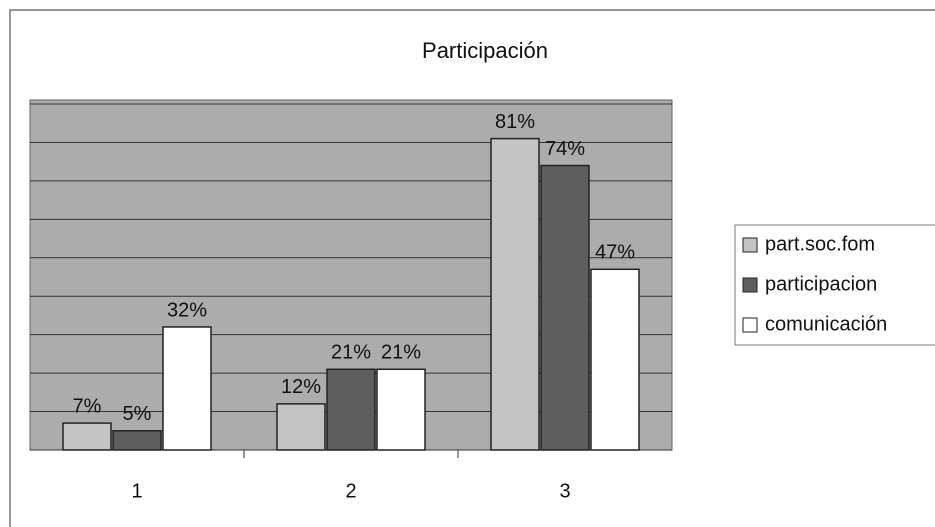  Describe the element at coordinates (826, 324) in the screenshot. I see `legend-label: comunicación` at that location.